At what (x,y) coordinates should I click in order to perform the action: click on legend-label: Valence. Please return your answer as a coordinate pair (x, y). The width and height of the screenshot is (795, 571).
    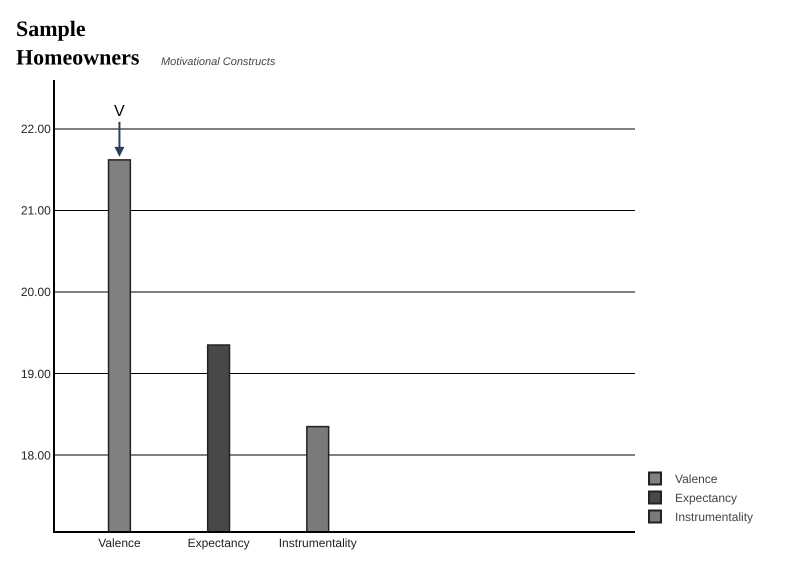
    Looking at the image, I should click on (696, 479).